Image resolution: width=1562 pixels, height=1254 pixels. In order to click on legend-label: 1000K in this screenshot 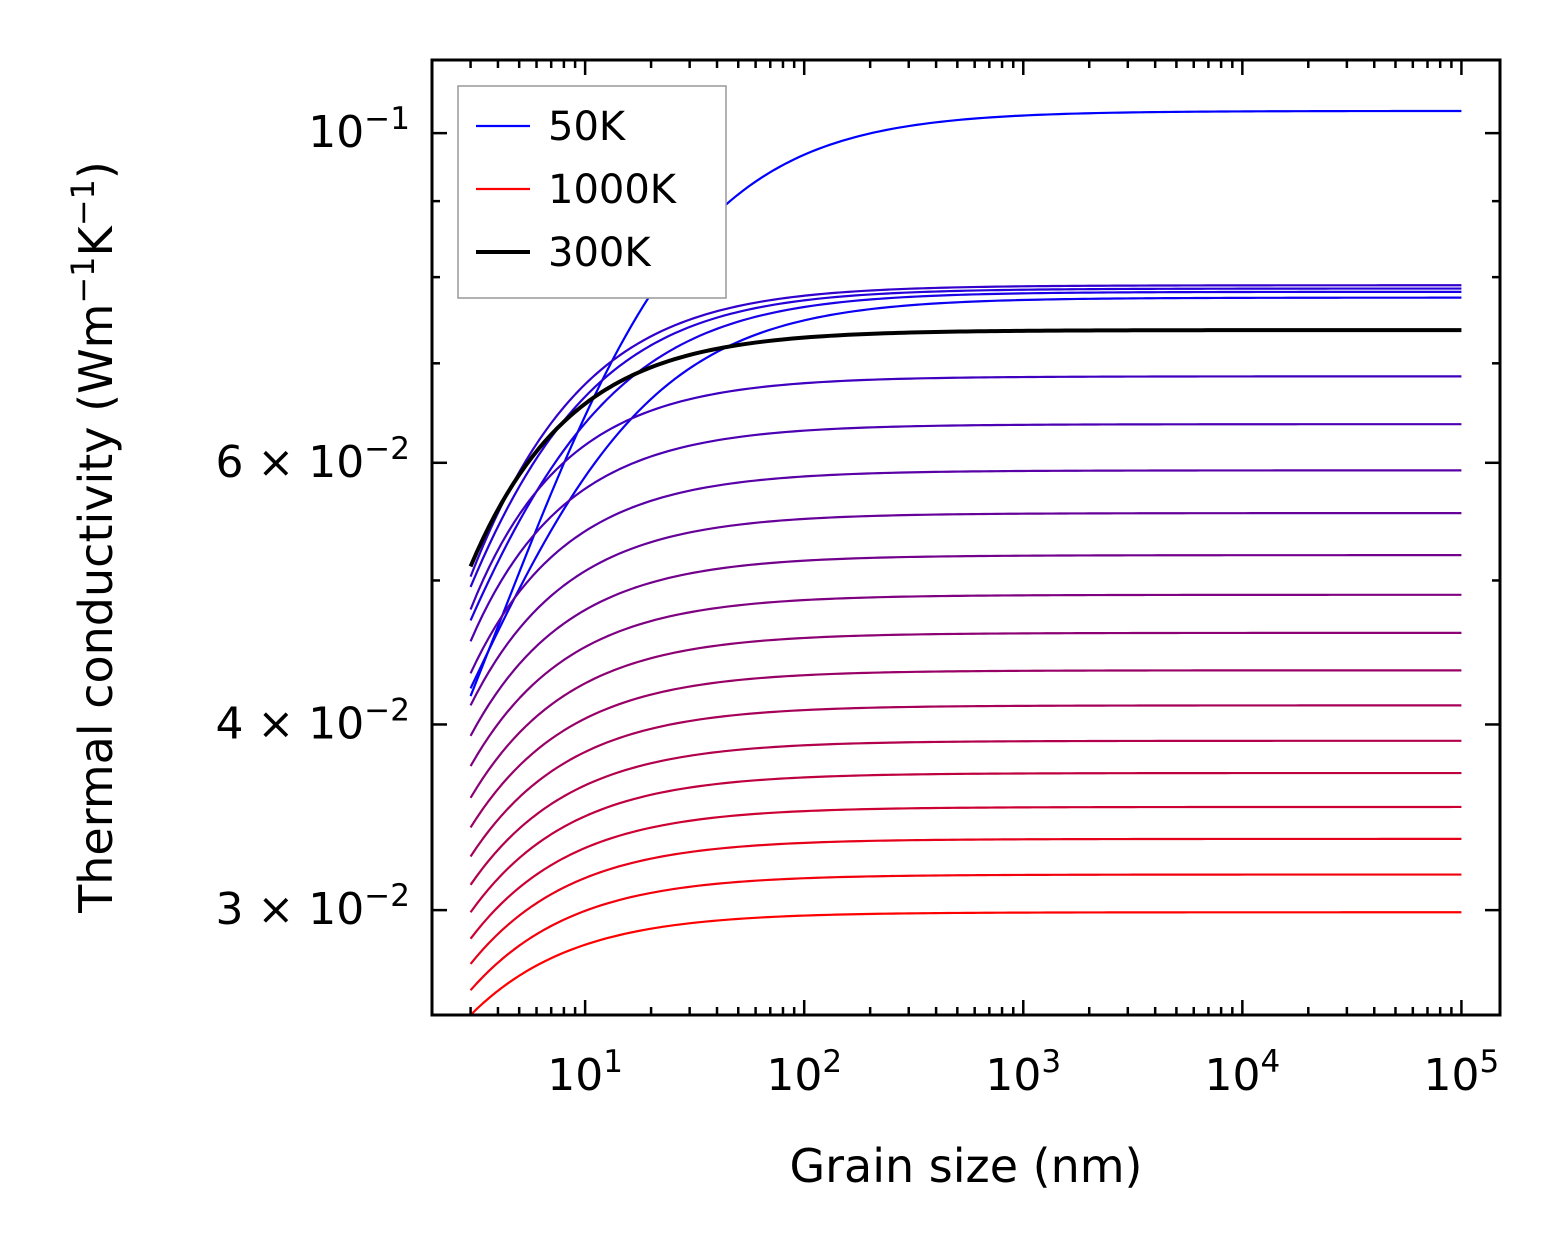, I will do `click(613, 190)`.